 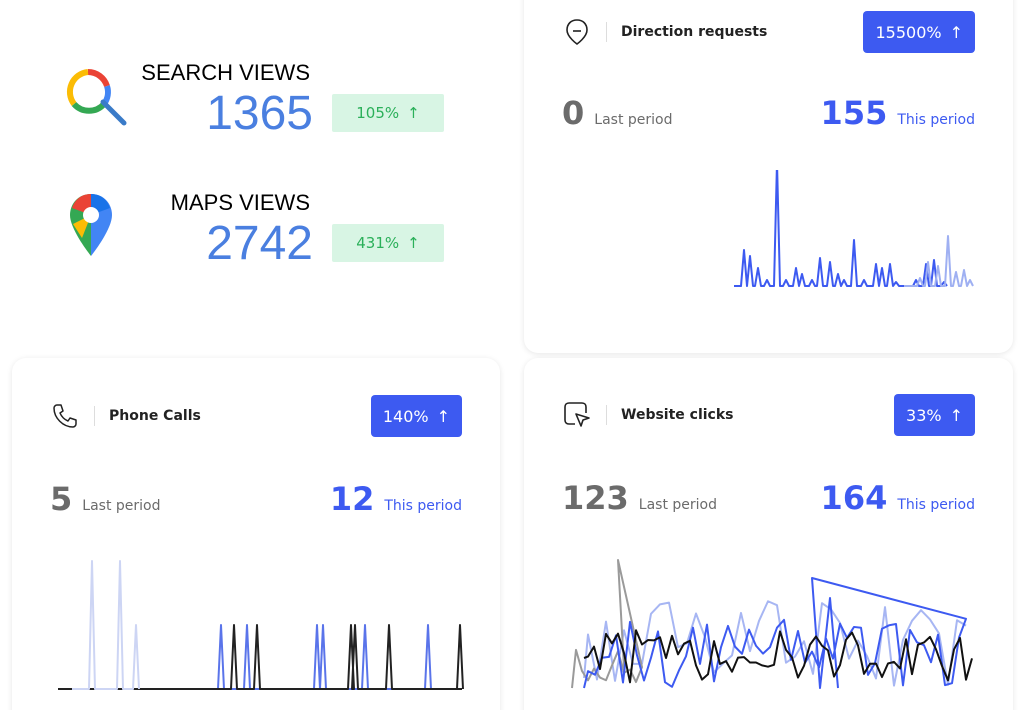 I want to click on maps-views-change: 431%, so click(x=378, y=243).